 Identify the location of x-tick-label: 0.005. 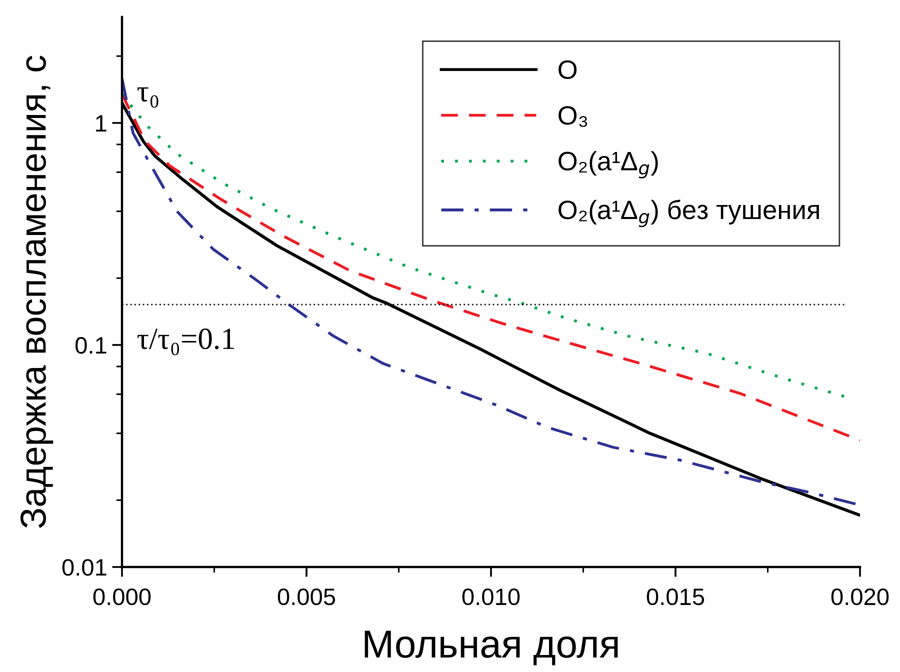
(307, 597).